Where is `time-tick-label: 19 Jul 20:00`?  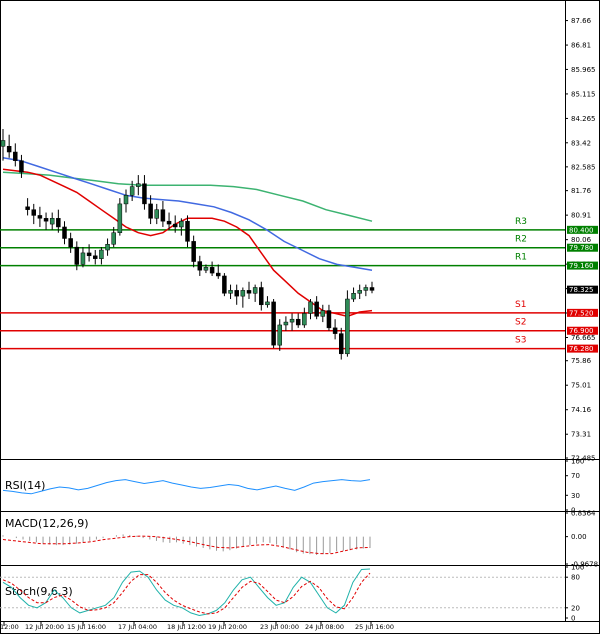 time-tick-label: 19 Jul 20:00 is located at coordinates (227, 627).